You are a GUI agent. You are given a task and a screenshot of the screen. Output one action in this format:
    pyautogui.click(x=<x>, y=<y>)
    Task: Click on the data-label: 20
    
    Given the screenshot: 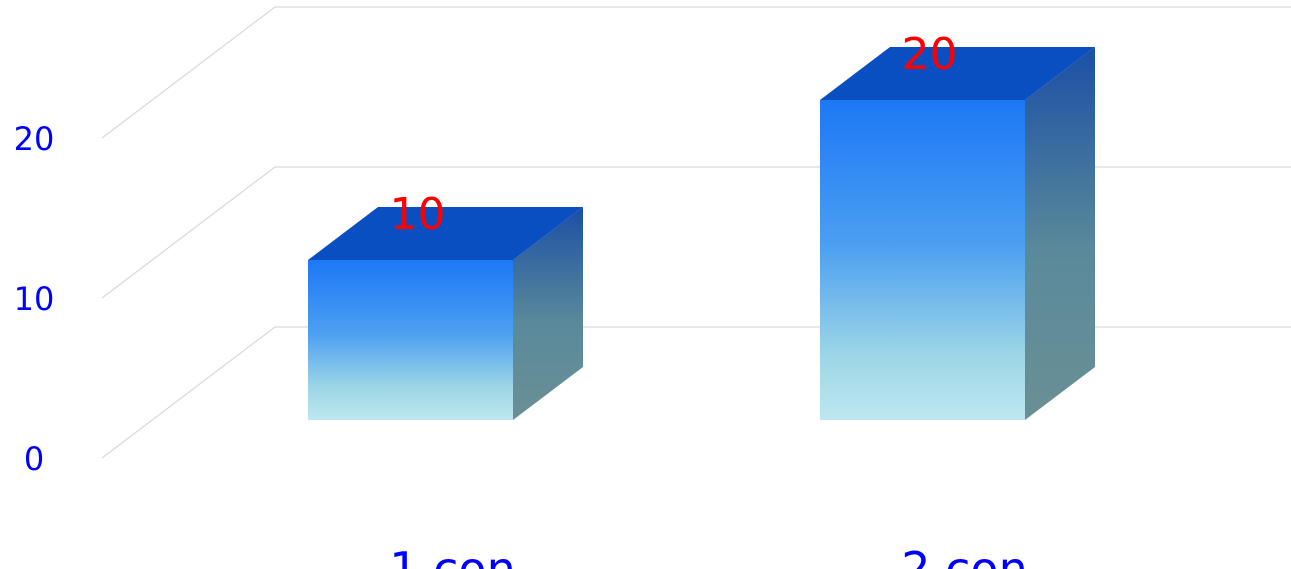 What is the action you would take?
    pyautogui.click(x=930, y=54)
    